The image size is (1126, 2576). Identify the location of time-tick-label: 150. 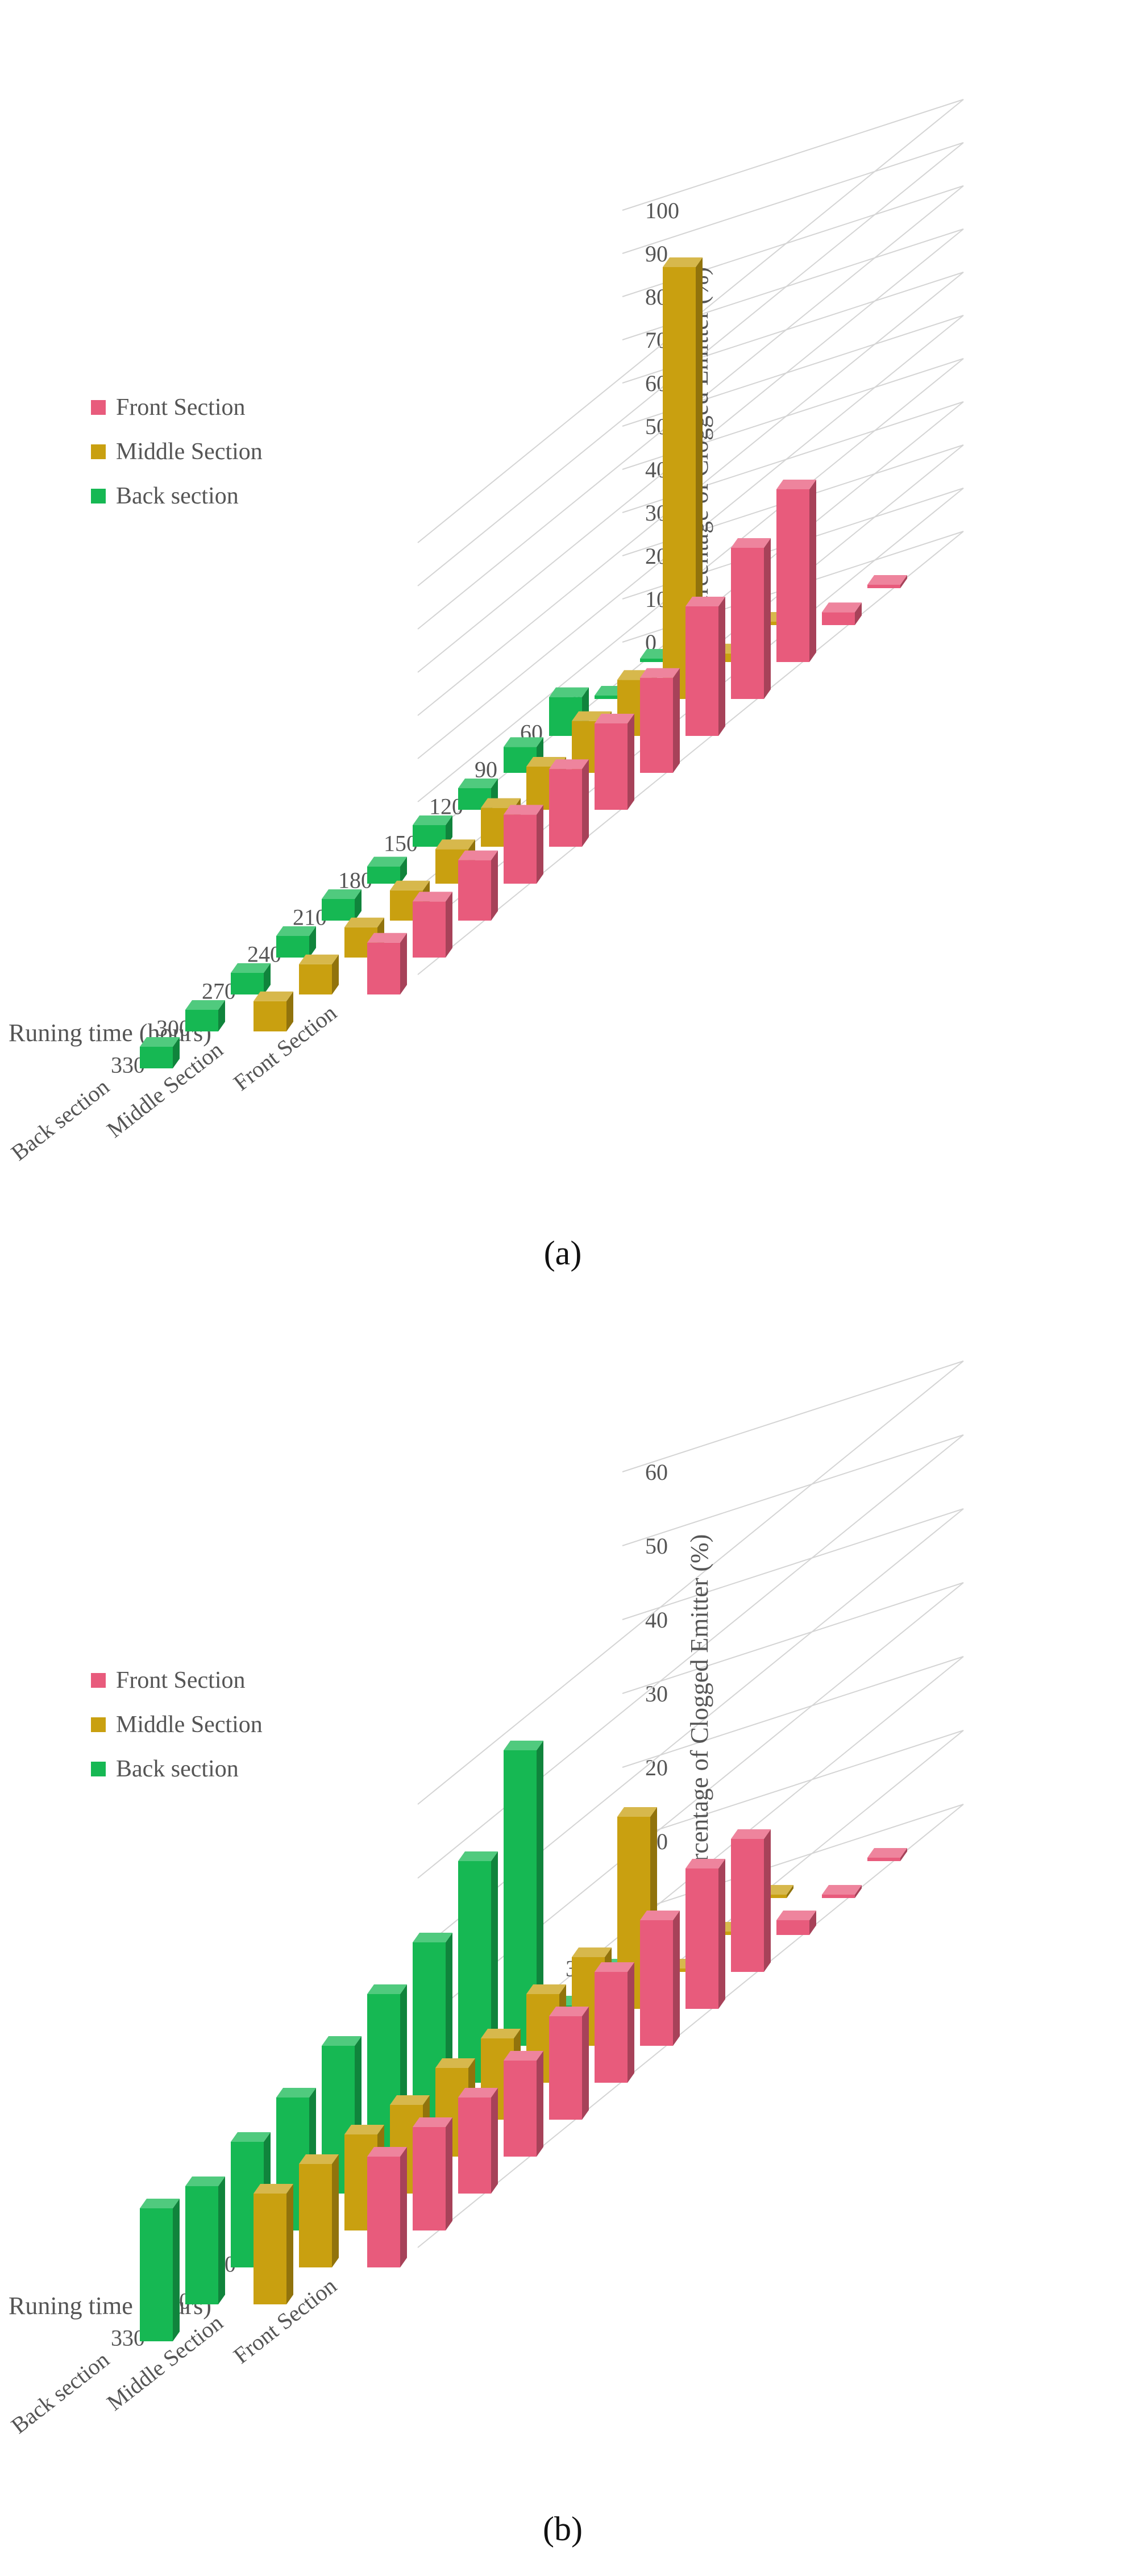
(401, 843).